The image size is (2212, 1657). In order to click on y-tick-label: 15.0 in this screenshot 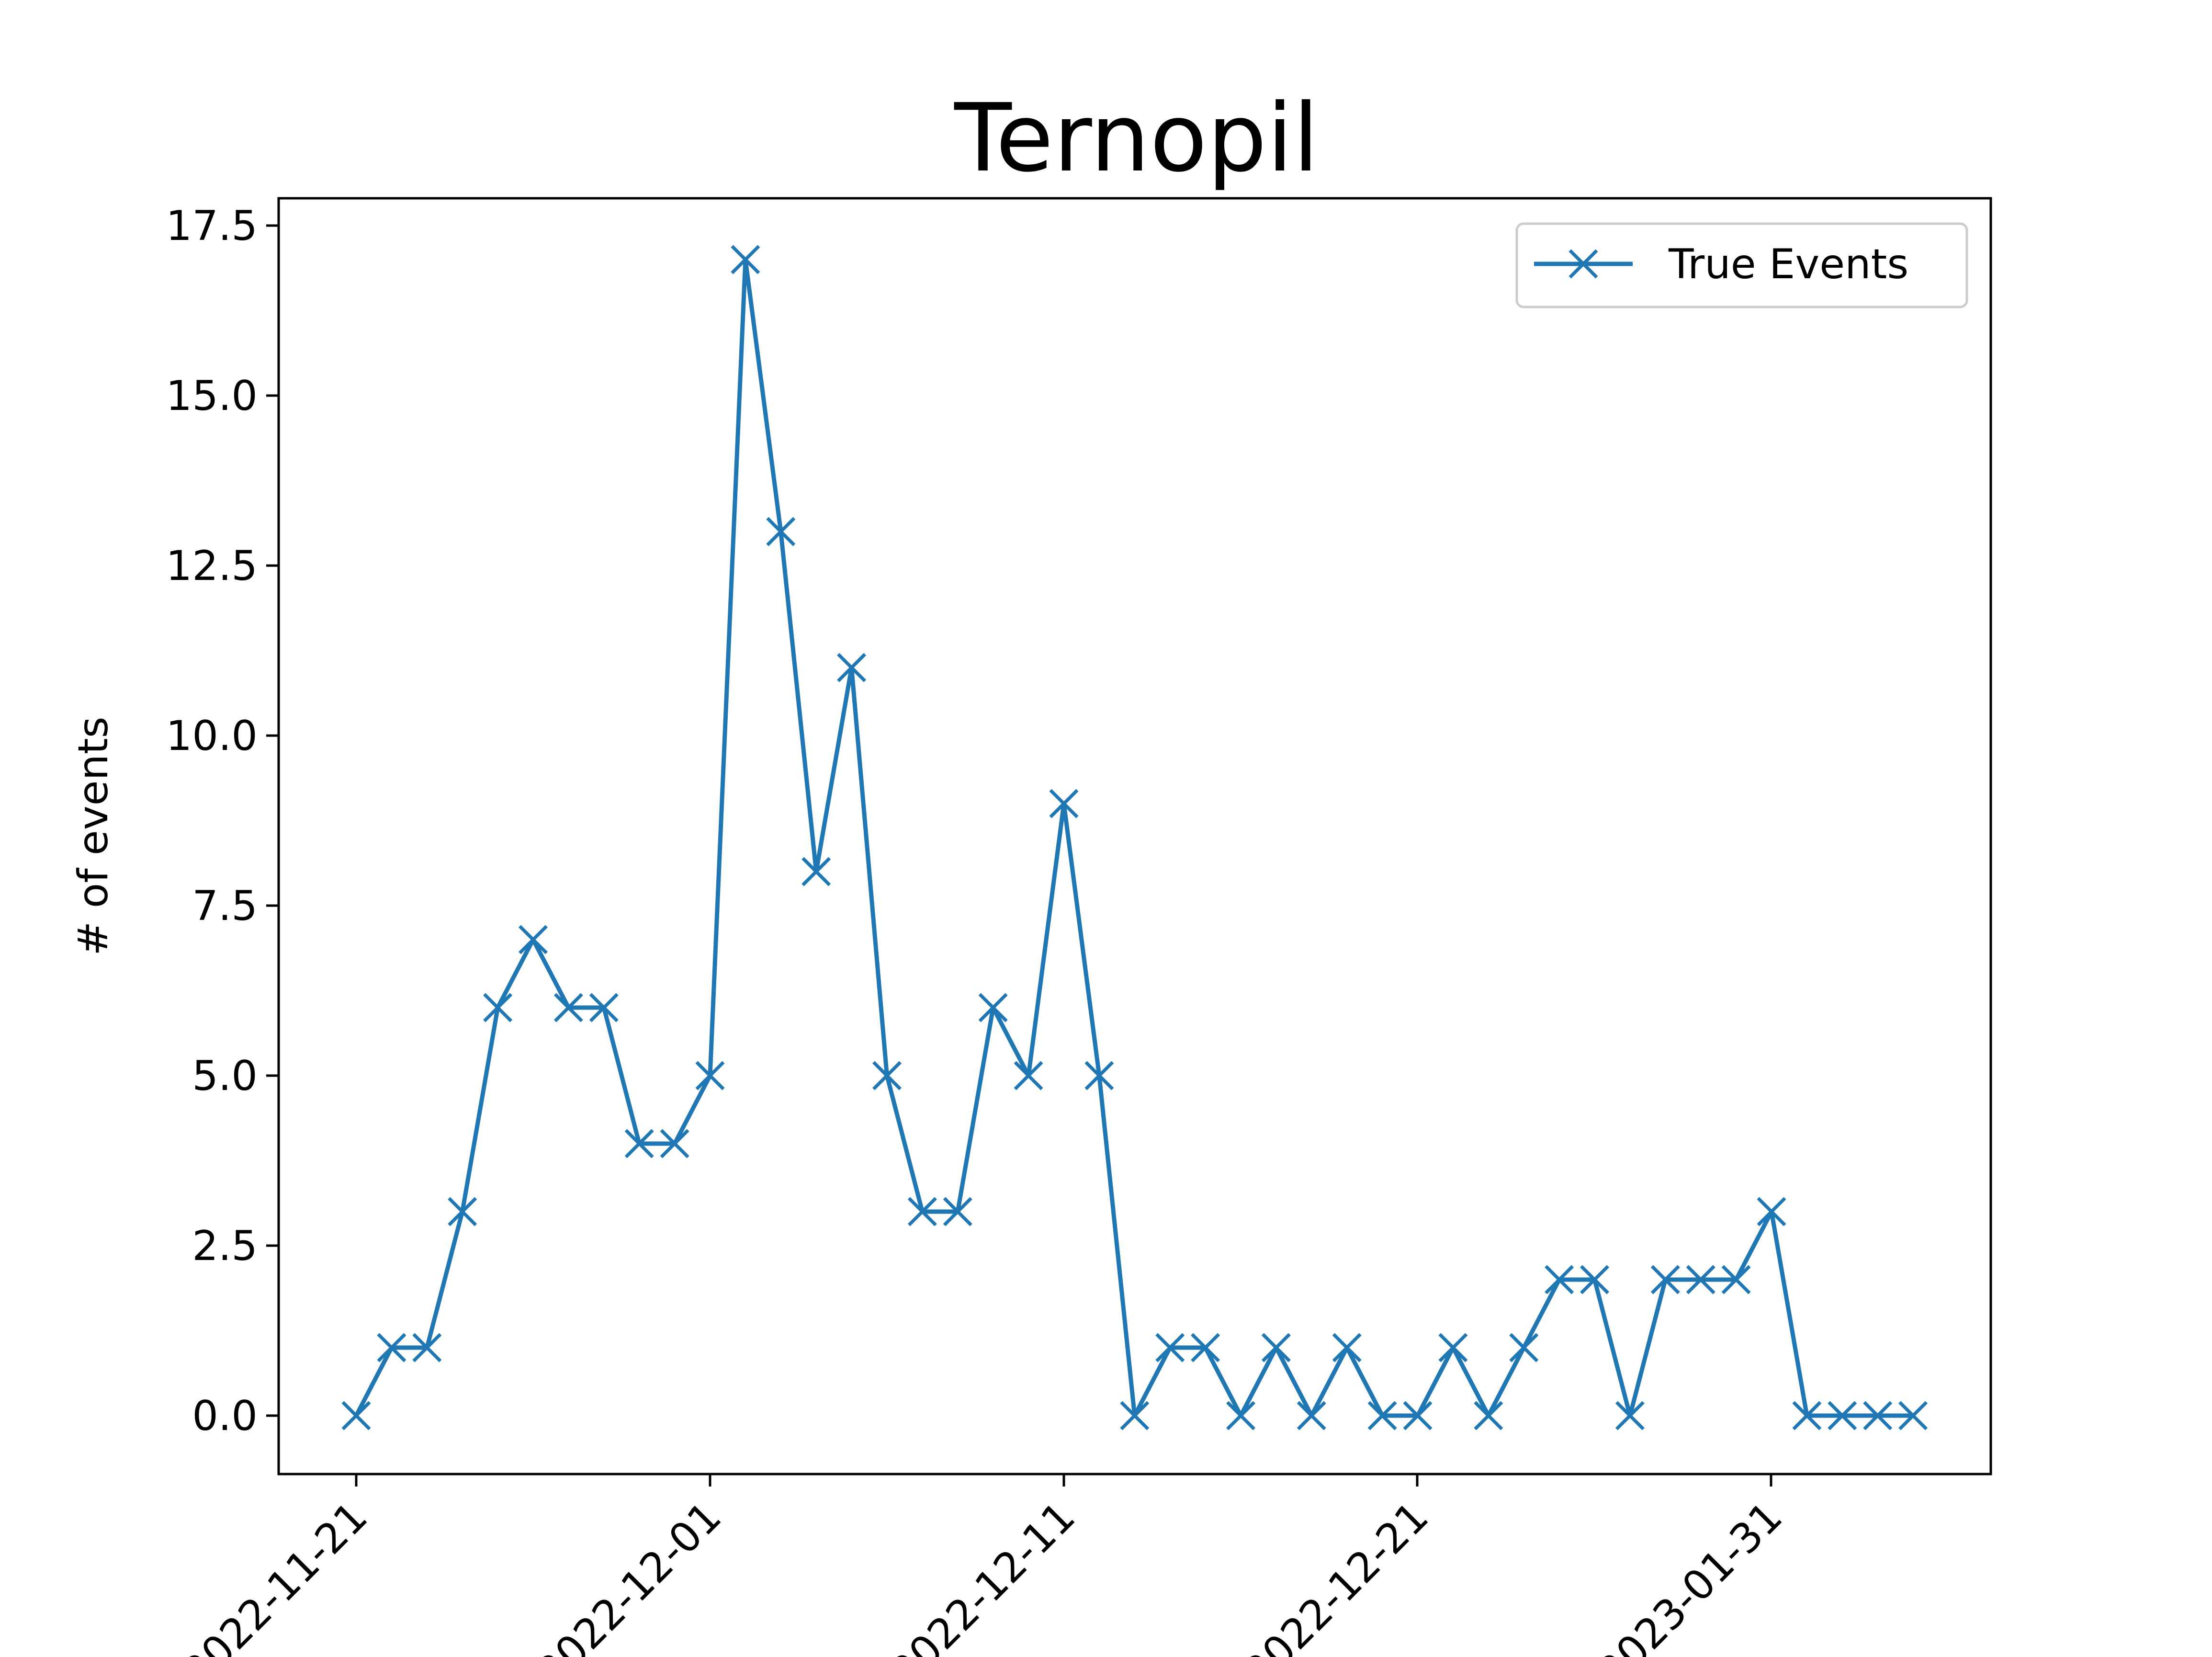, I will do `click(212, 396)`.